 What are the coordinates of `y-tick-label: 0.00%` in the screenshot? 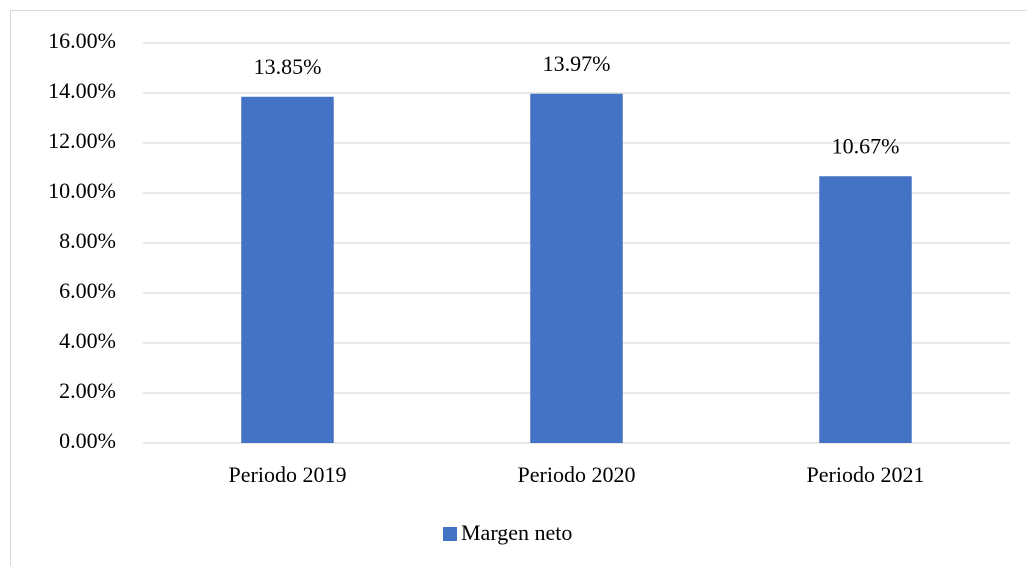 It's located at (87, 440).